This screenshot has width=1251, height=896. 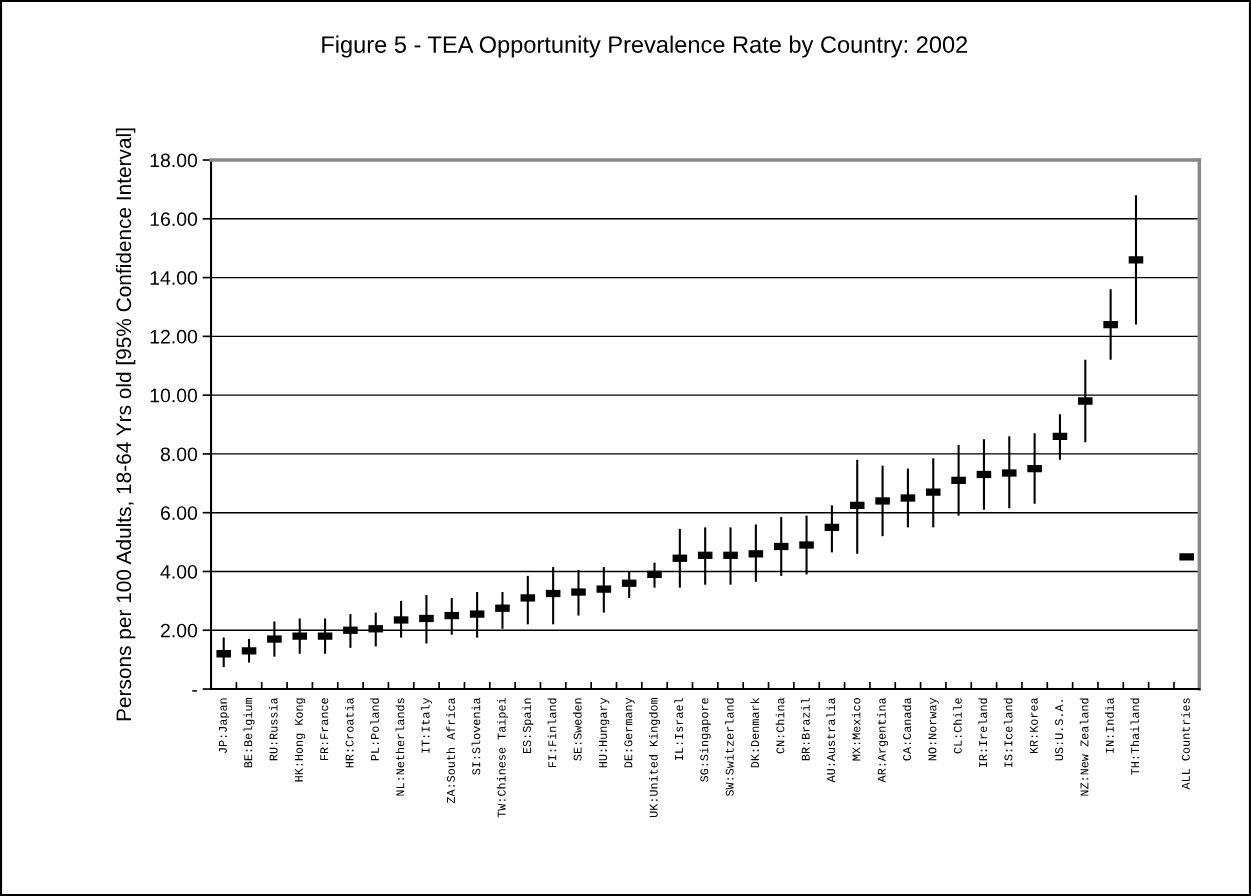 What do you see at coordinates (174, 278) in the screenshot?
I see `y-tick-label: 14.00` at bounding box center [174, 278].